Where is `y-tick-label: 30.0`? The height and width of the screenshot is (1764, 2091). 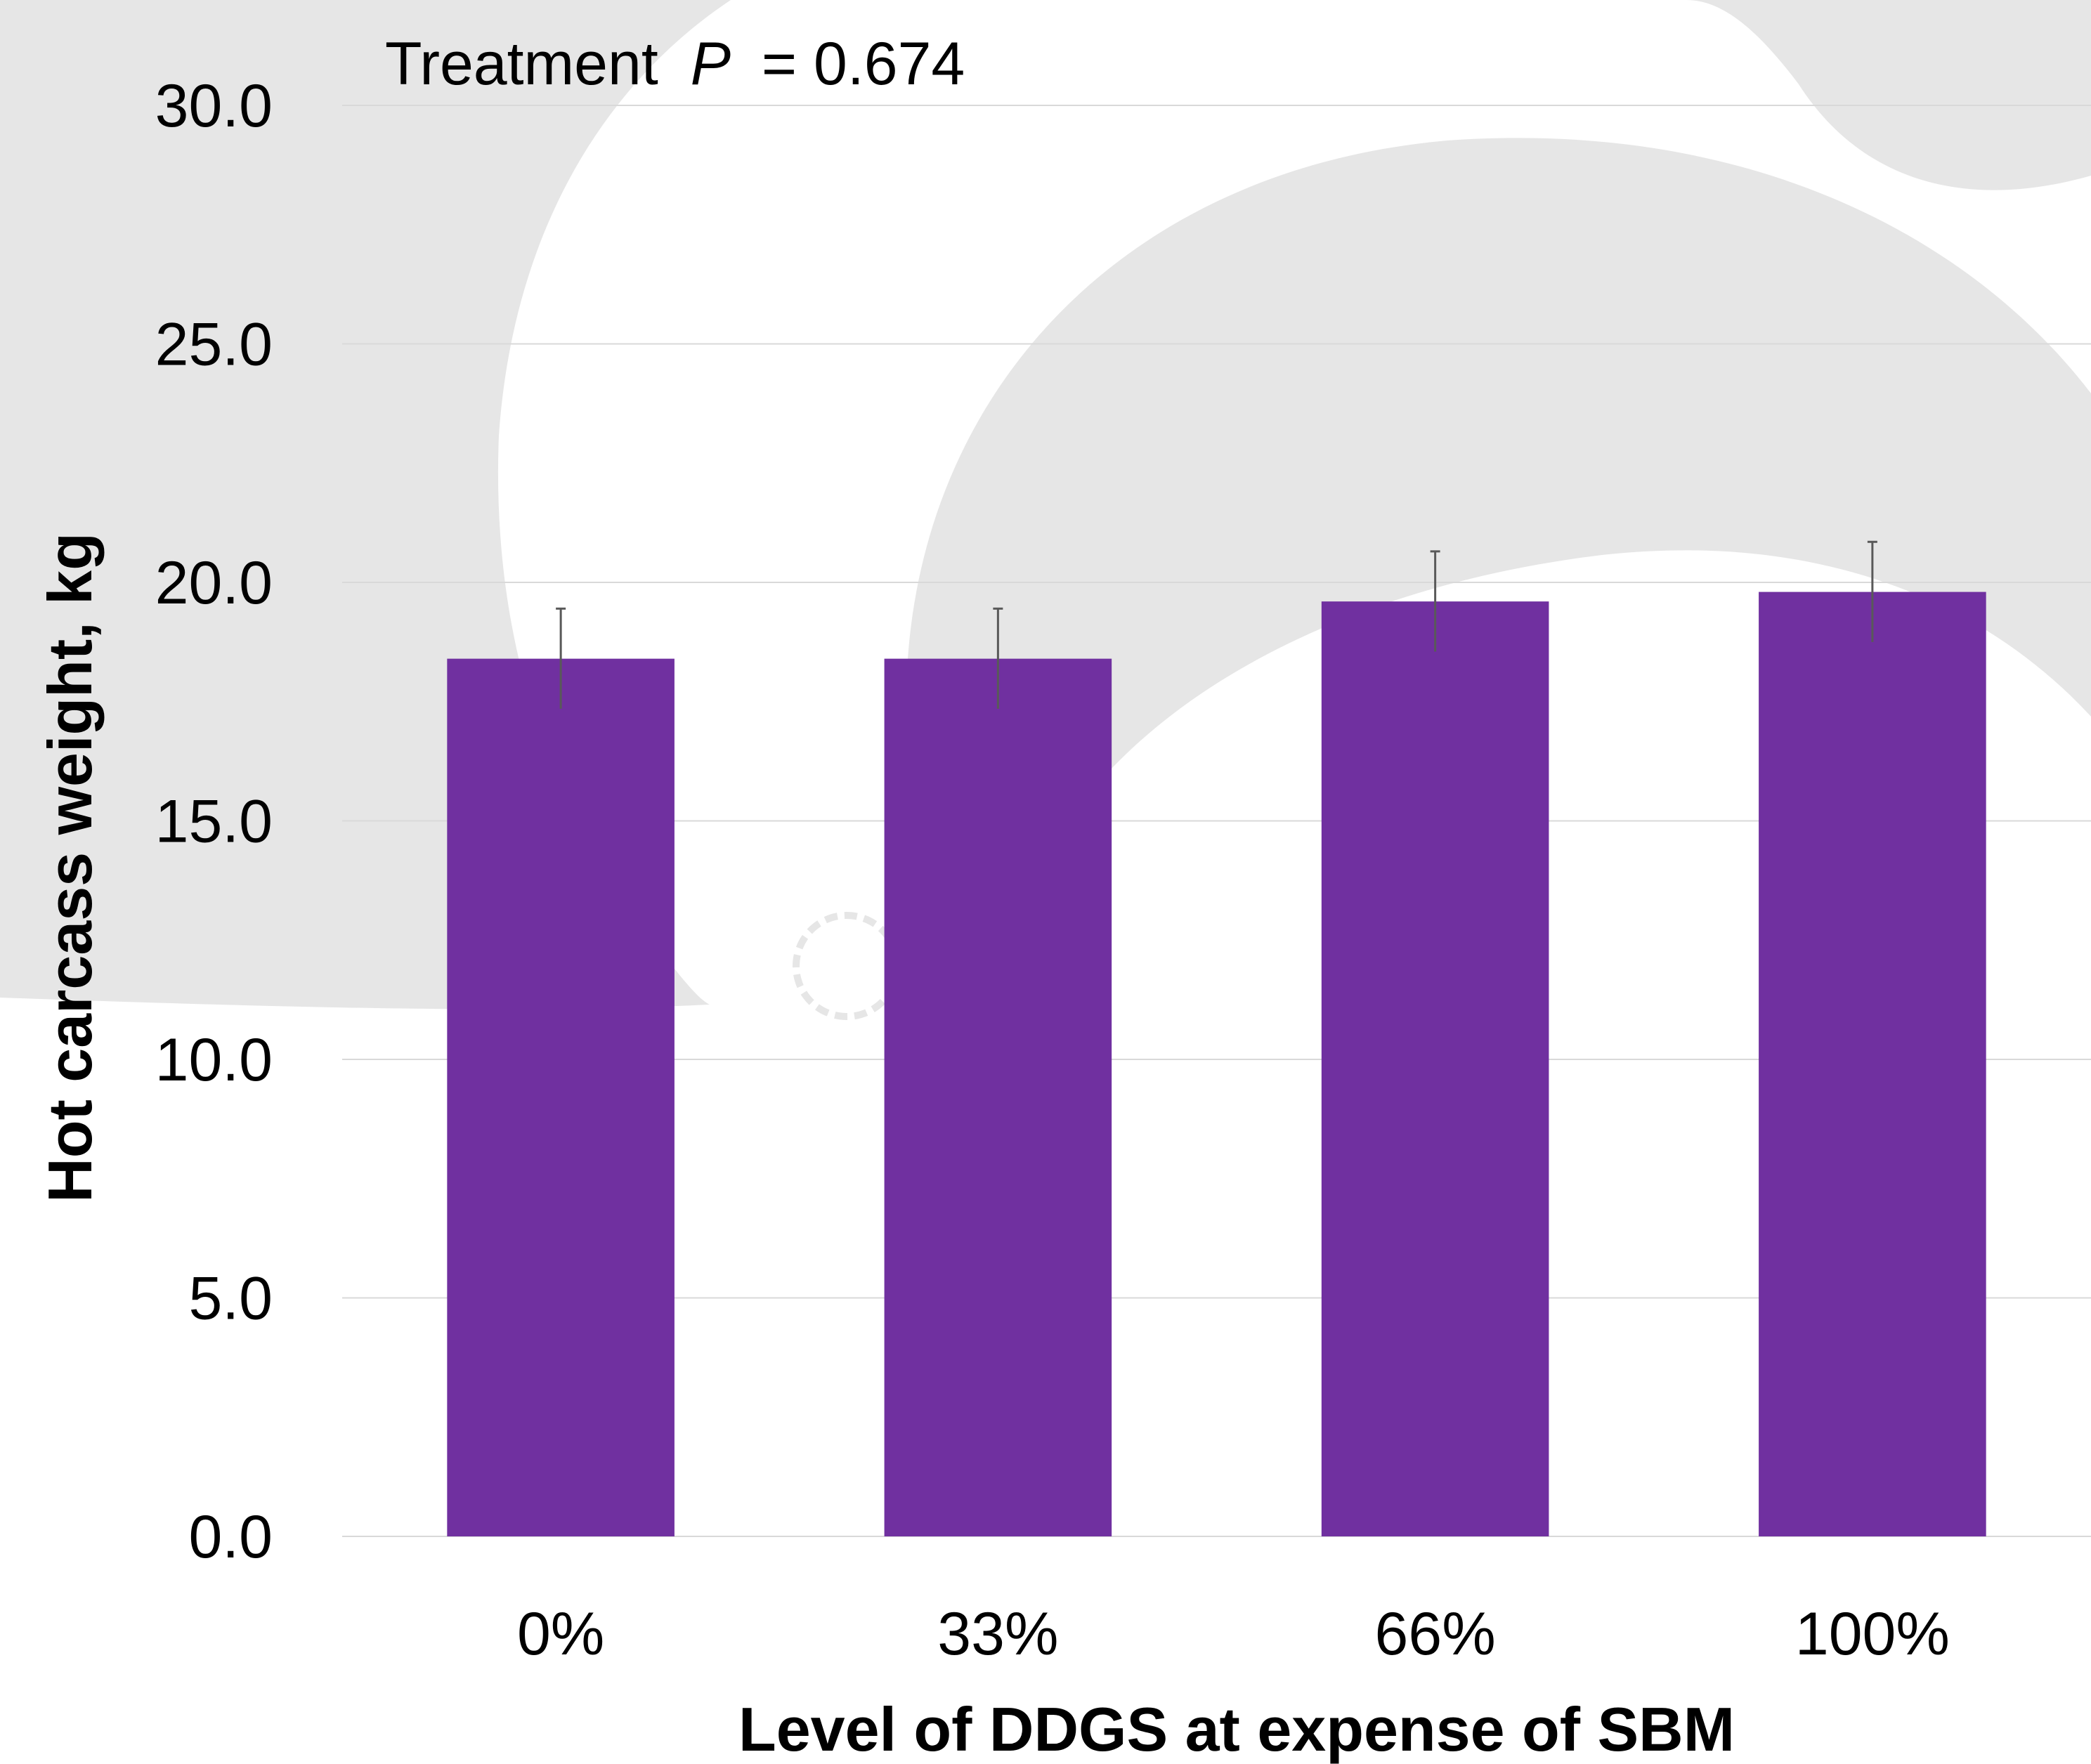
y-tick-label: 30.0 is located at coordinates (214, 106).